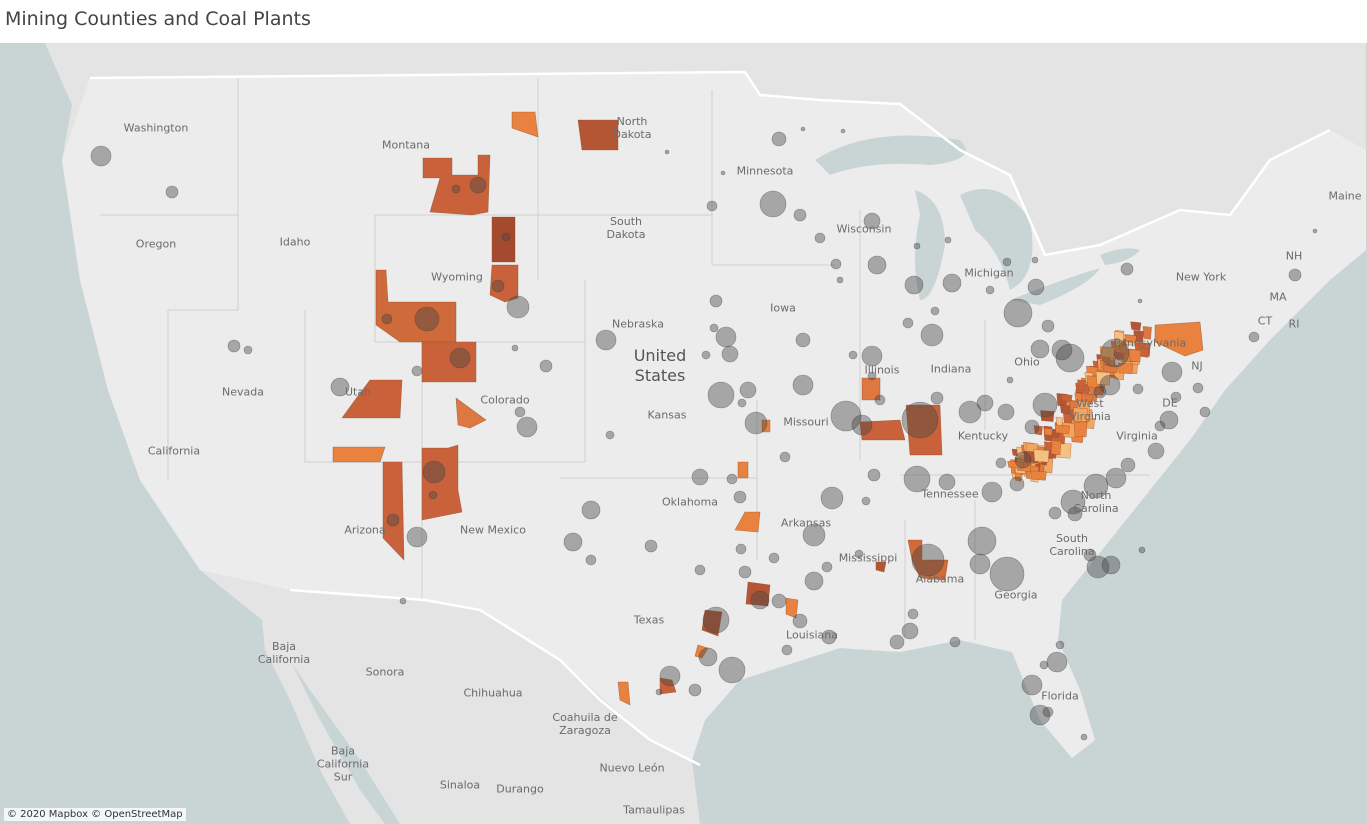 This screenshot has height=824, width=1367. Describe the element at coordinates (632, 768) in the screenshot. I see `place-label: Nuevo León` at that location.